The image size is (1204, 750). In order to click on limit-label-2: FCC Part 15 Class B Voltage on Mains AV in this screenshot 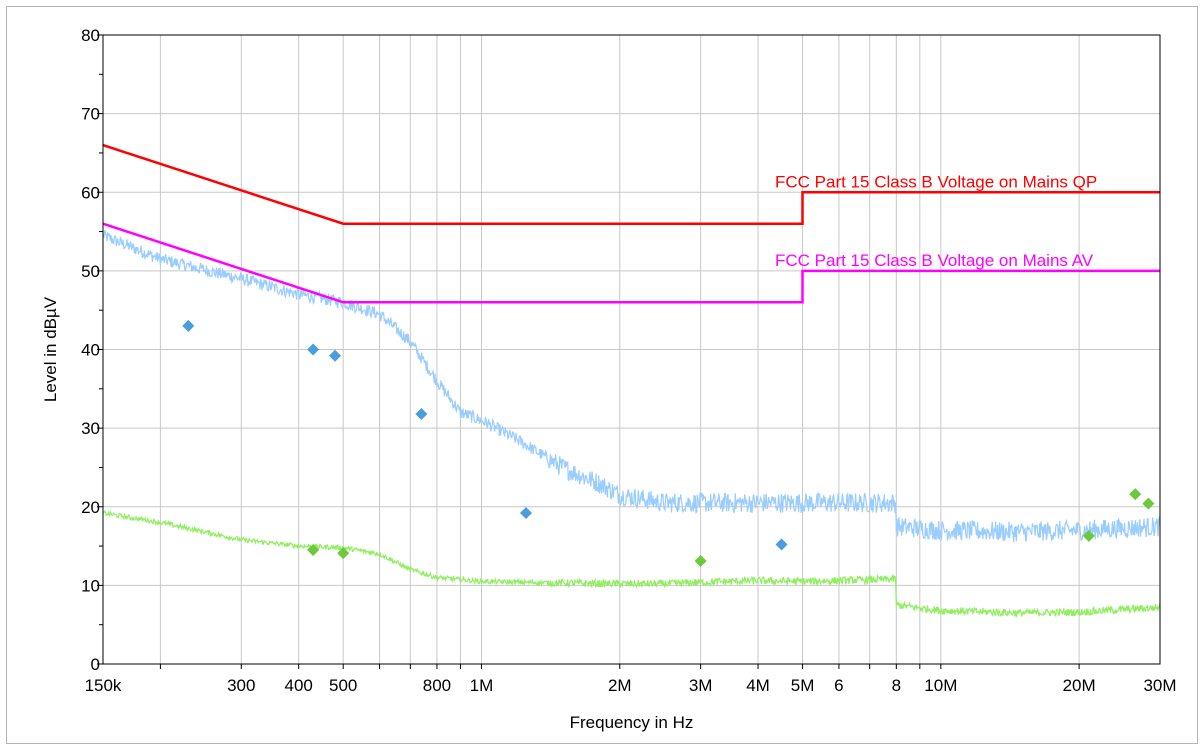, I will do `click(934, 260)`.